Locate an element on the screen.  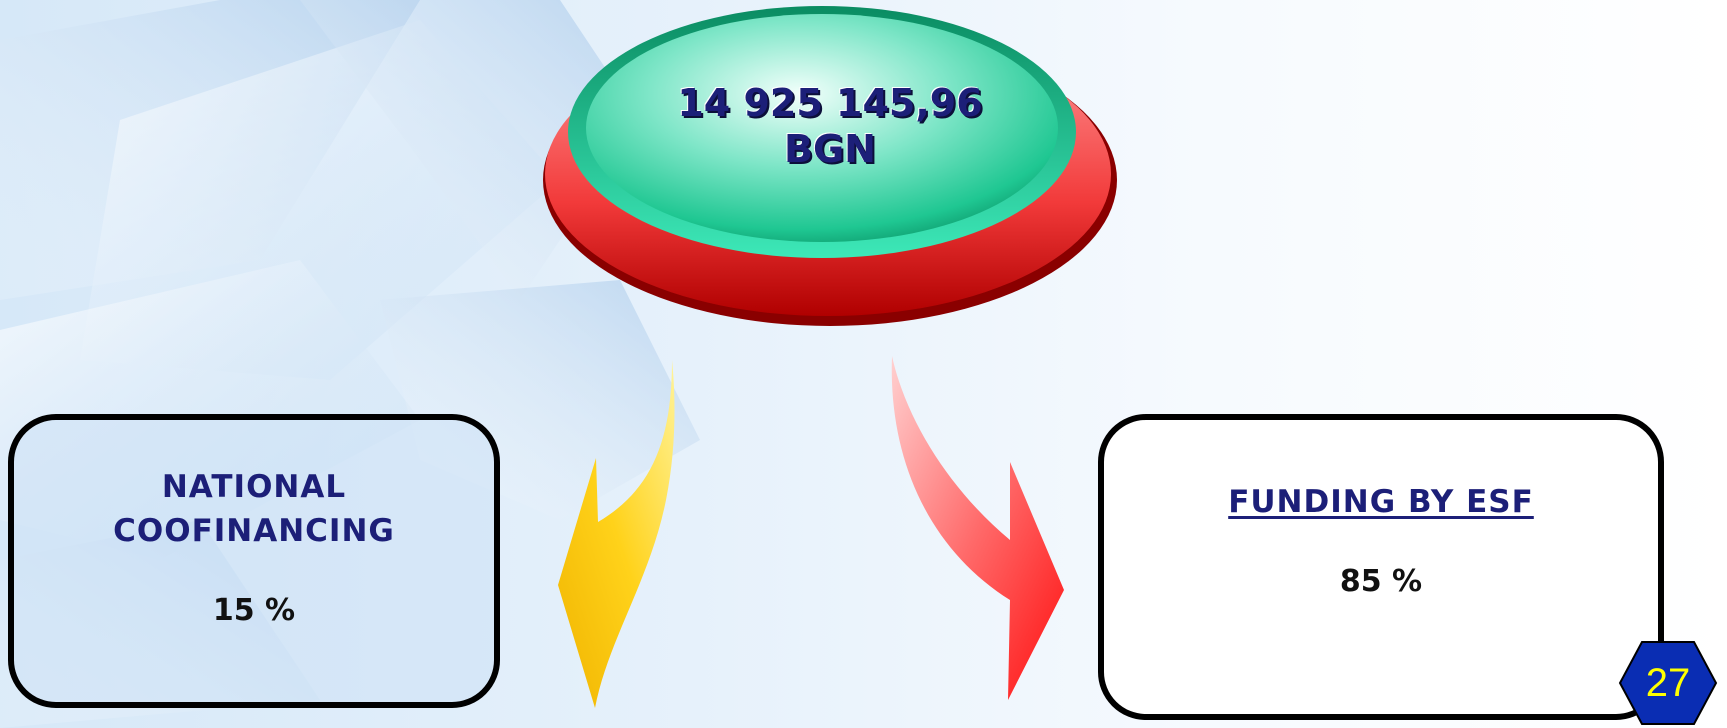
national-title-line1: NATIONAL is located at coordinates (254, 487).